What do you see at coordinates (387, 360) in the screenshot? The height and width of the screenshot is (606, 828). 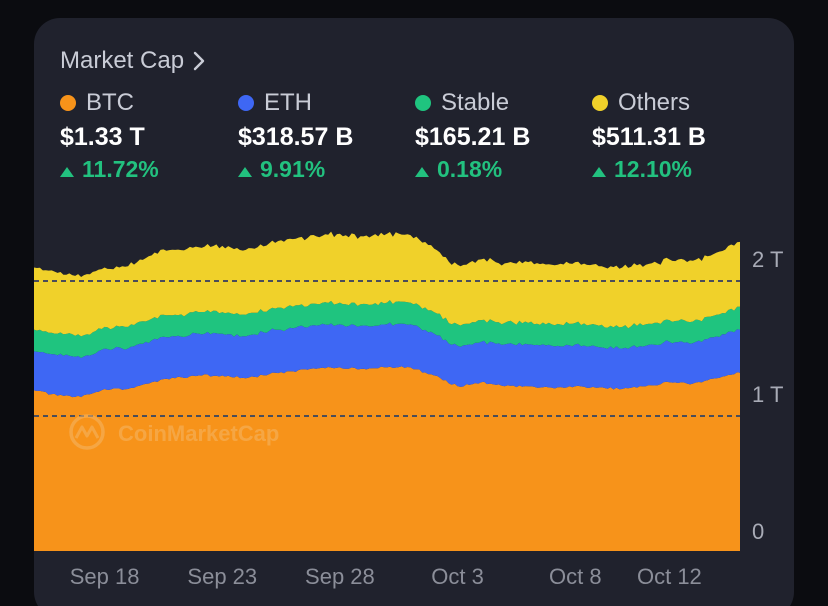 I see `area-eth` at bounding box center [387, 360].